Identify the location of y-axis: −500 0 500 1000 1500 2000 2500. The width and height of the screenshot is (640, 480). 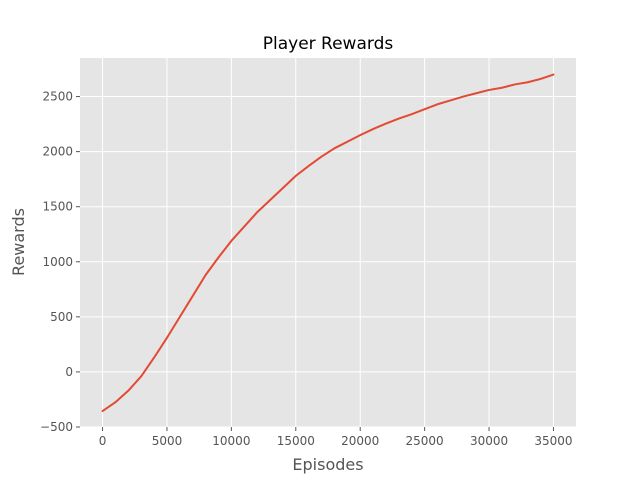
(60, 262).